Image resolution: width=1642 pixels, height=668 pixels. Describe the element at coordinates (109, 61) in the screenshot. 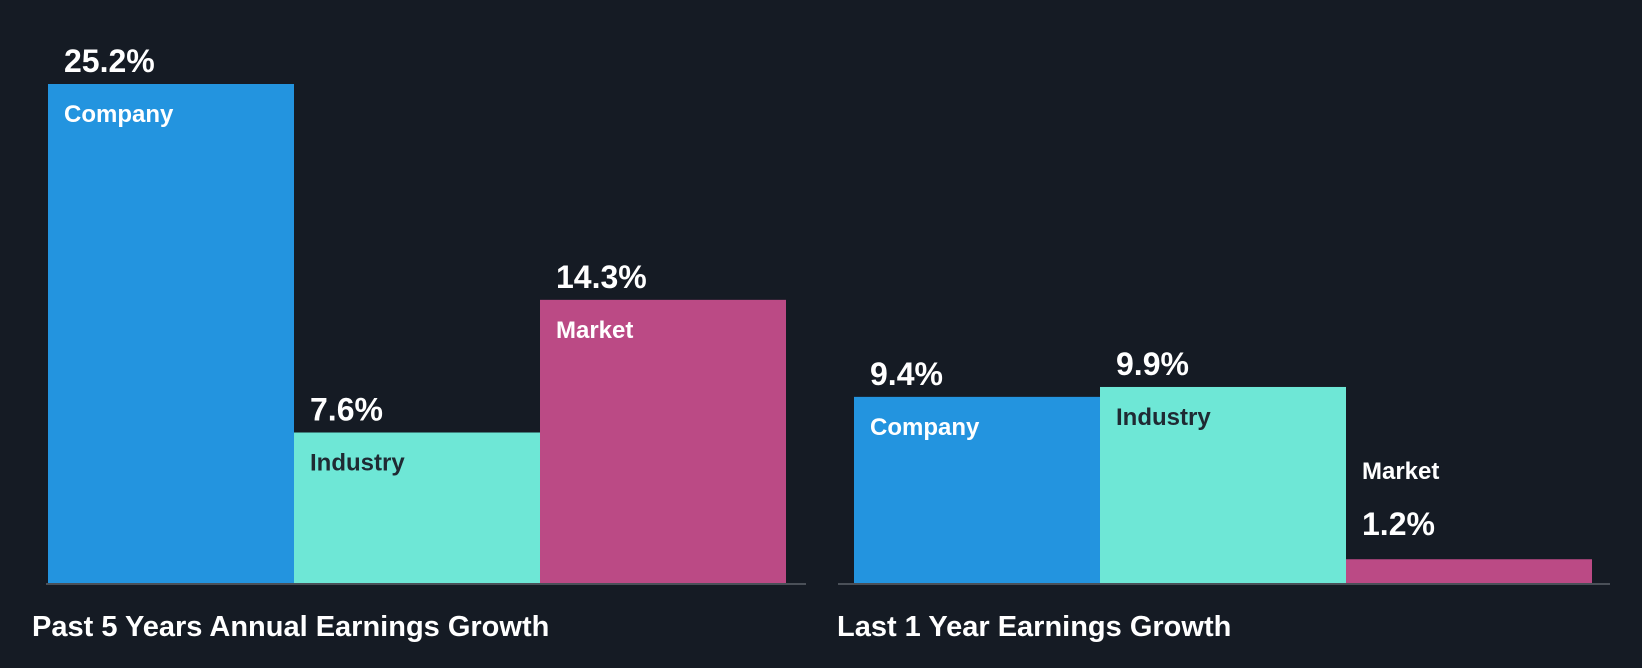

I see `value-label-company: 25.2%` at that location.